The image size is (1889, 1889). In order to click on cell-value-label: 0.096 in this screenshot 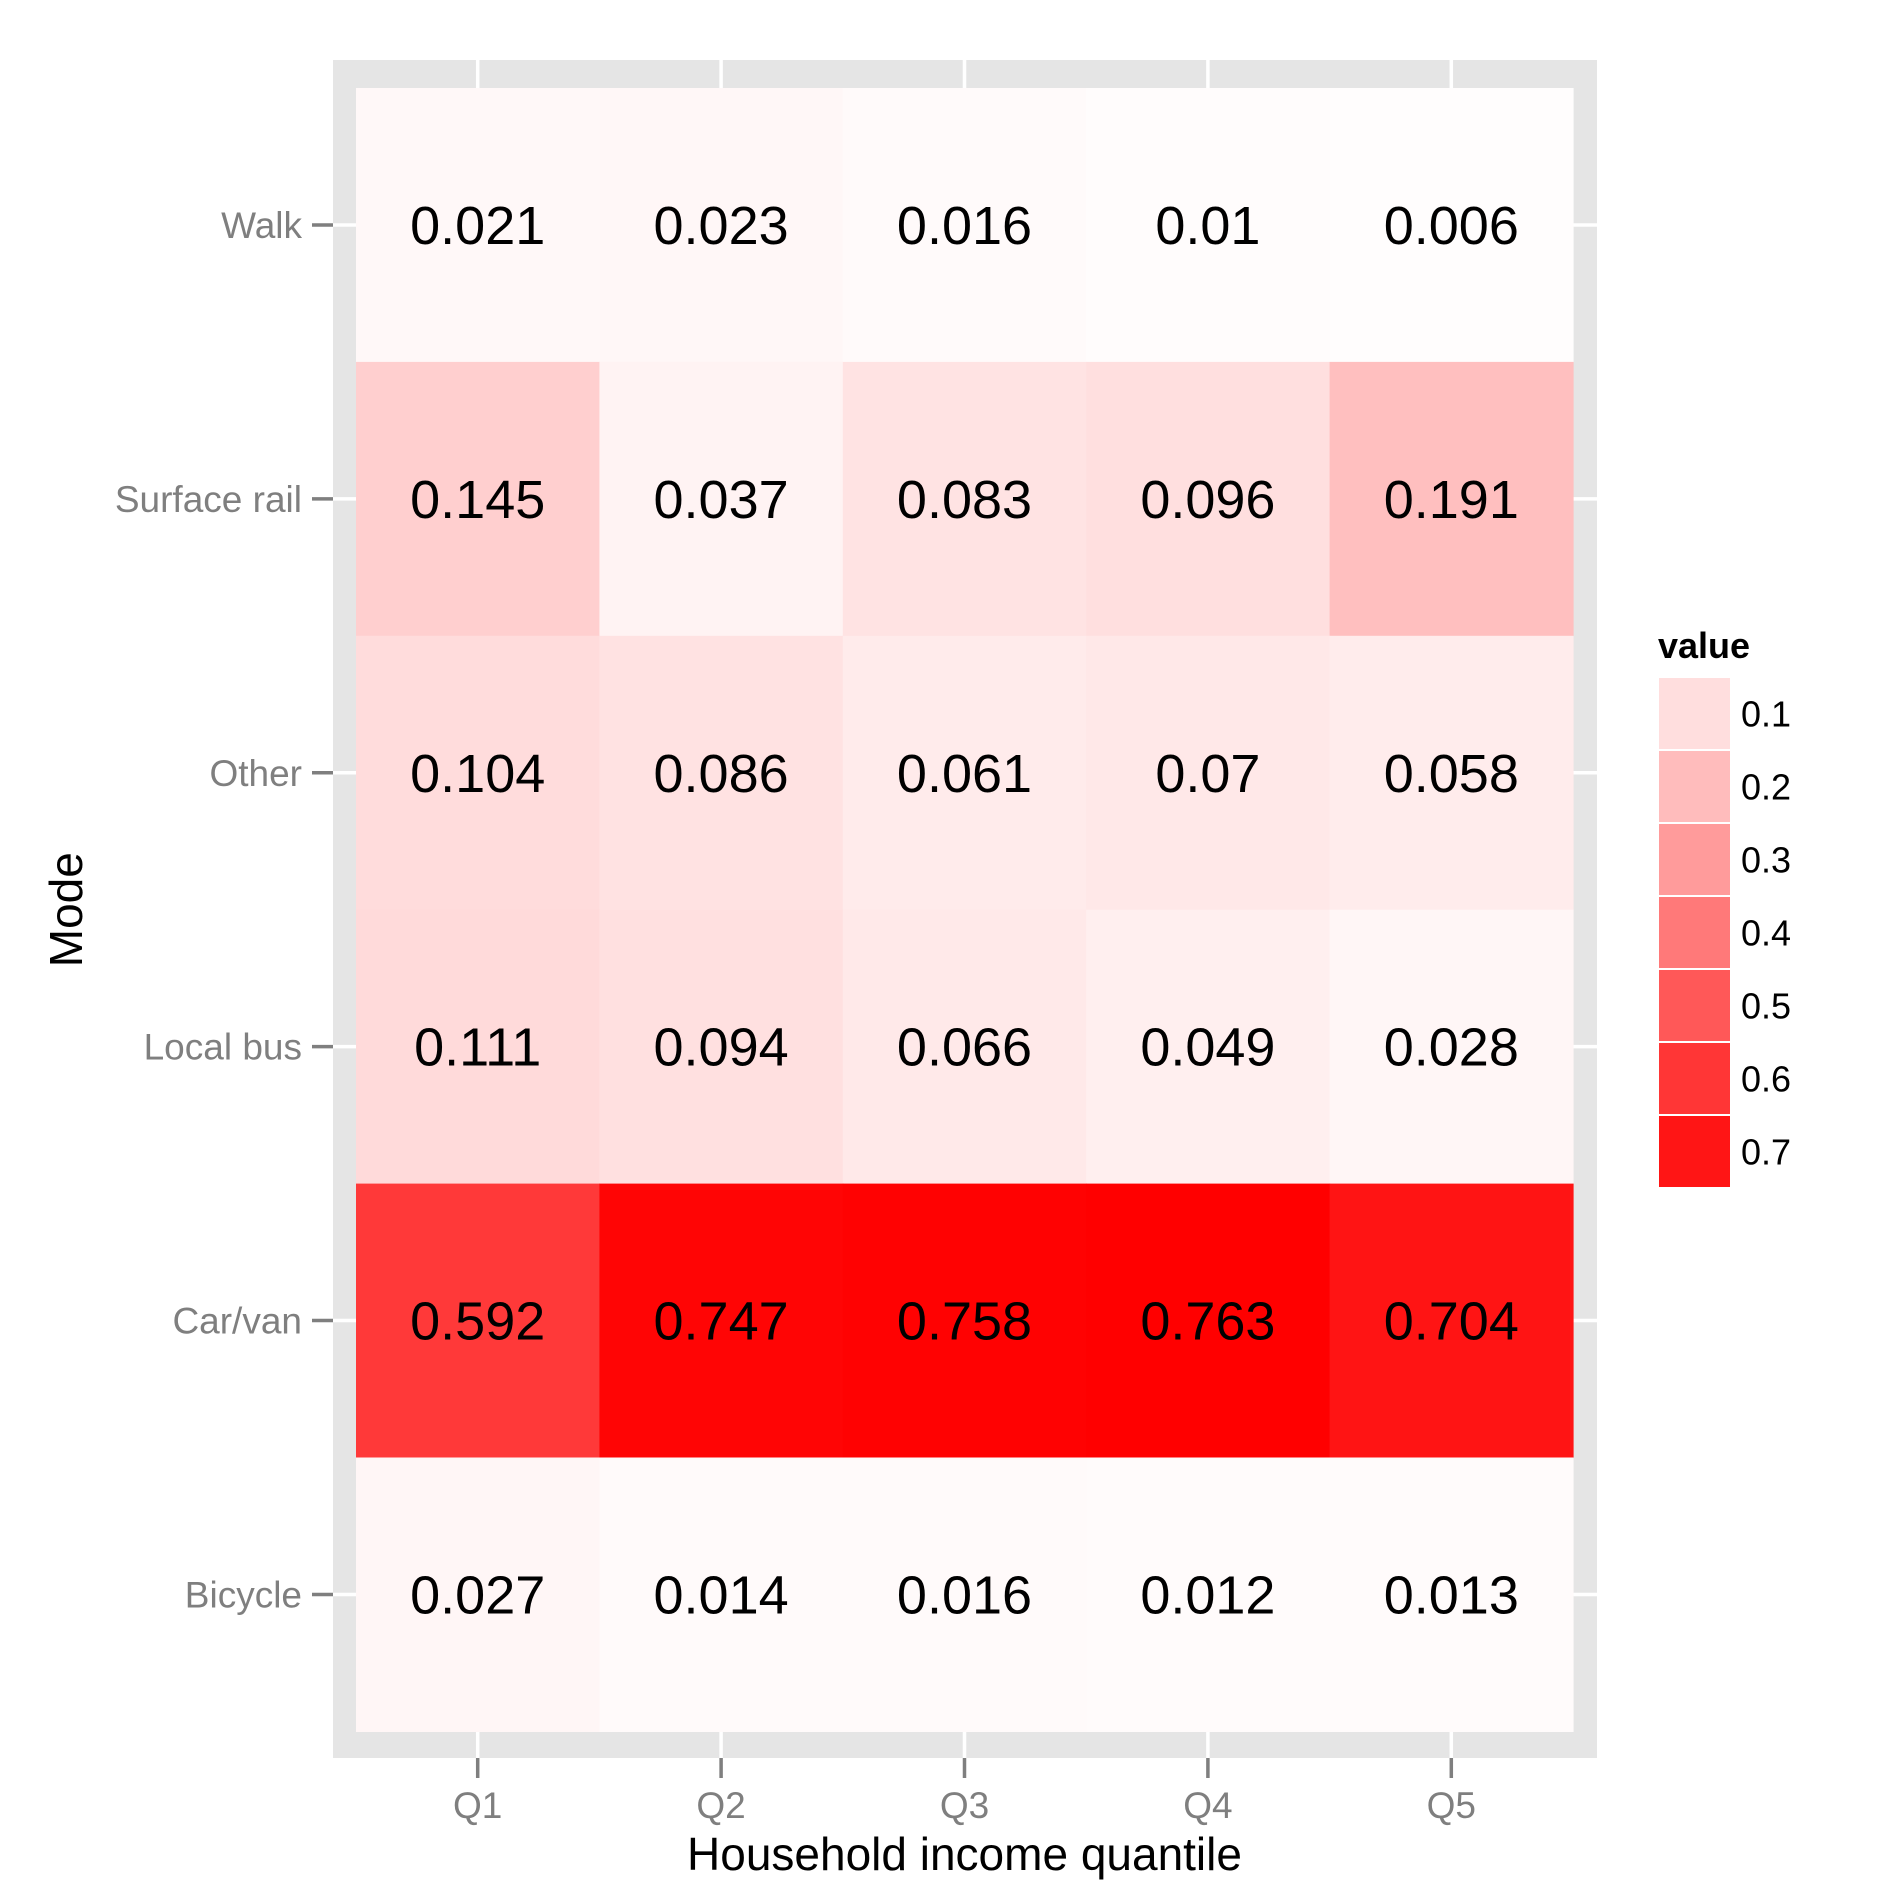, I will do `click(1207, 500)`.